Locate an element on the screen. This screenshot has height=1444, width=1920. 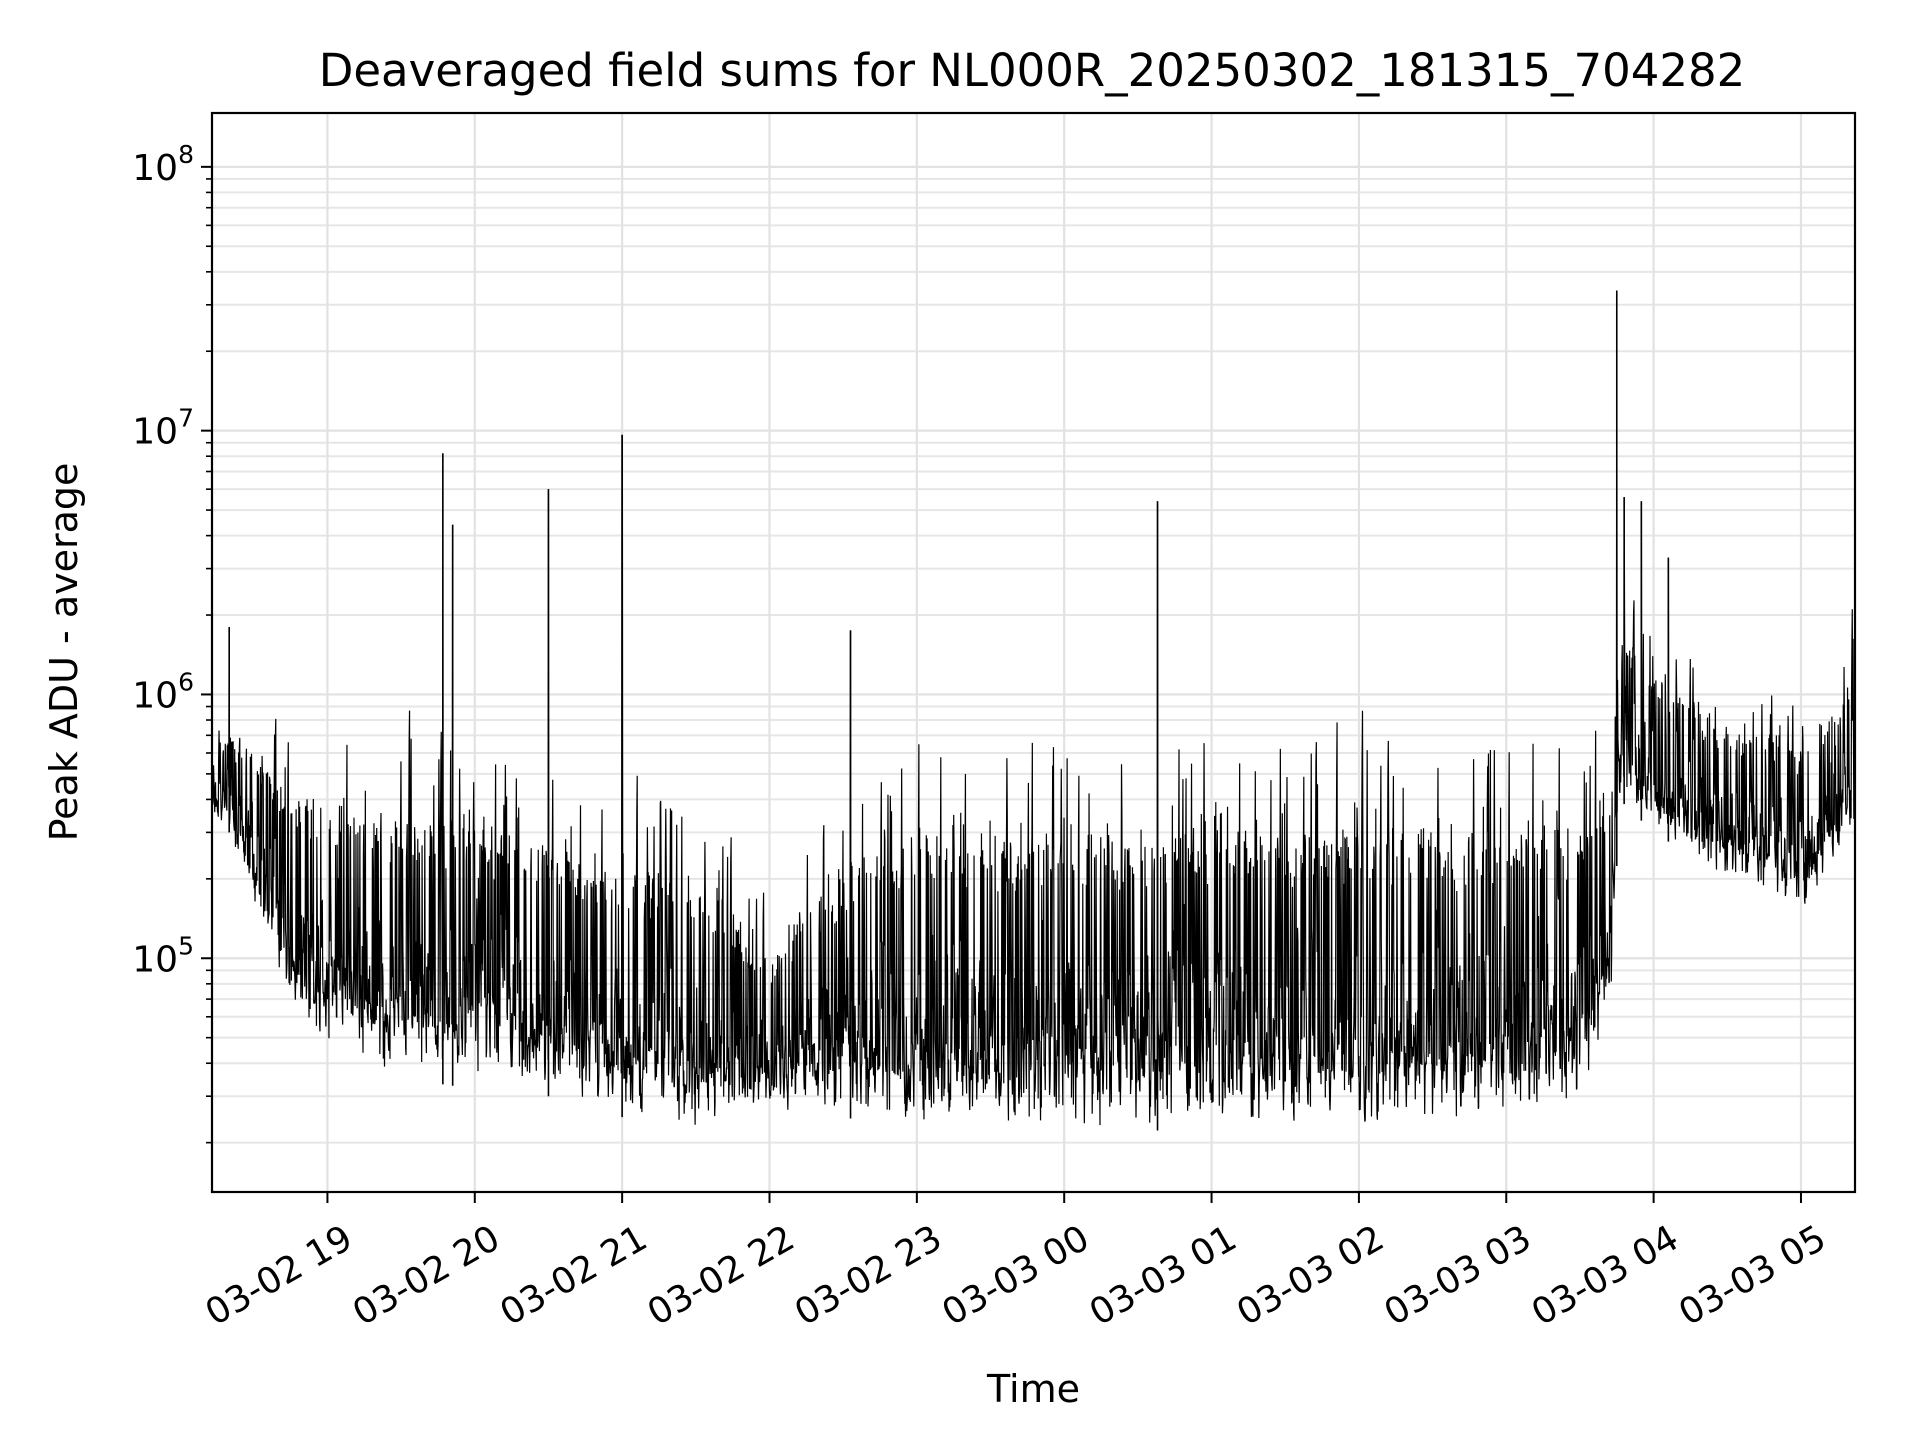
x-axis-label: Time is located at coordinates (1033, 1389).